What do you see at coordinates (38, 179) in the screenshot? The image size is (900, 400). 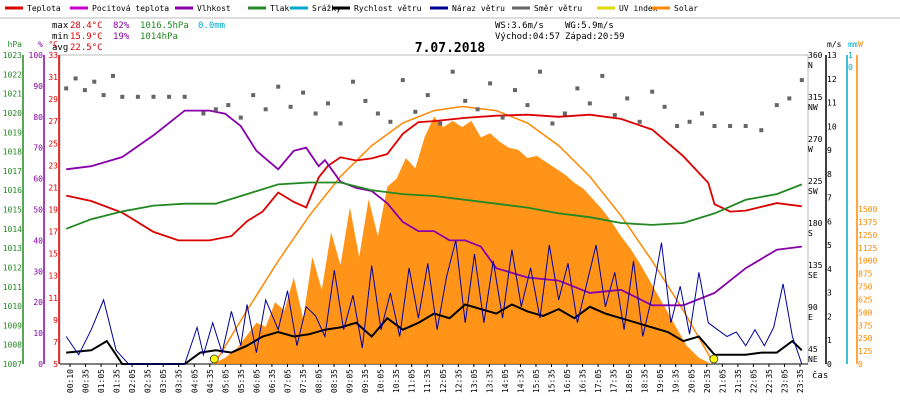 I see `hum-tick-label: 60` at bounding box center [38, 179].